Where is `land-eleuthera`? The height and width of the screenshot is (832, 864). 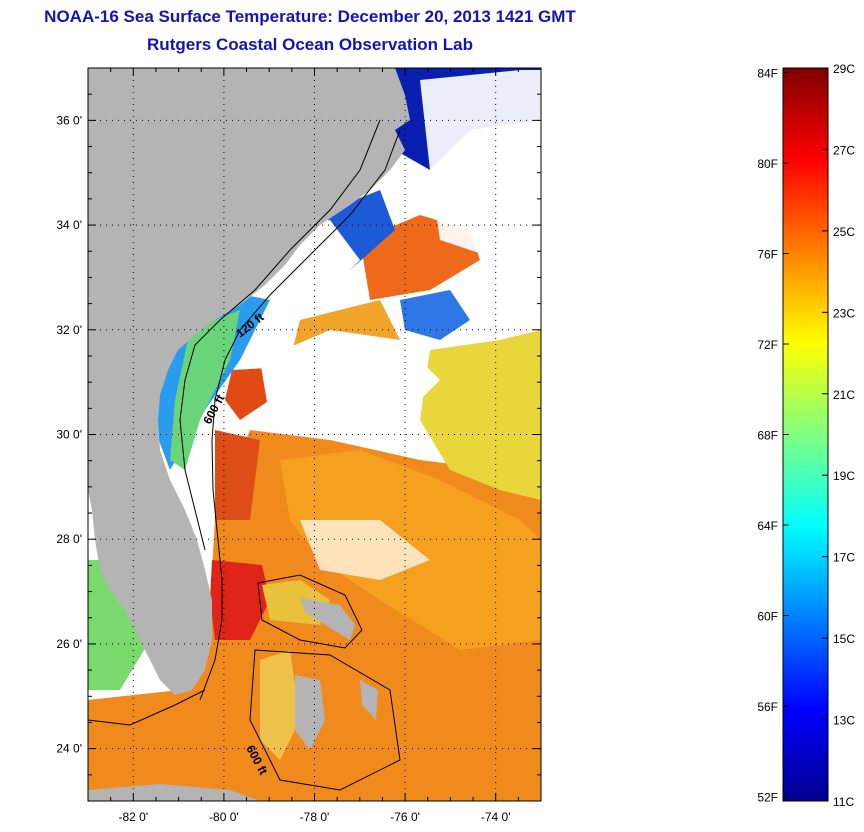
land-eleuthera is located at coordinates (369, 700).